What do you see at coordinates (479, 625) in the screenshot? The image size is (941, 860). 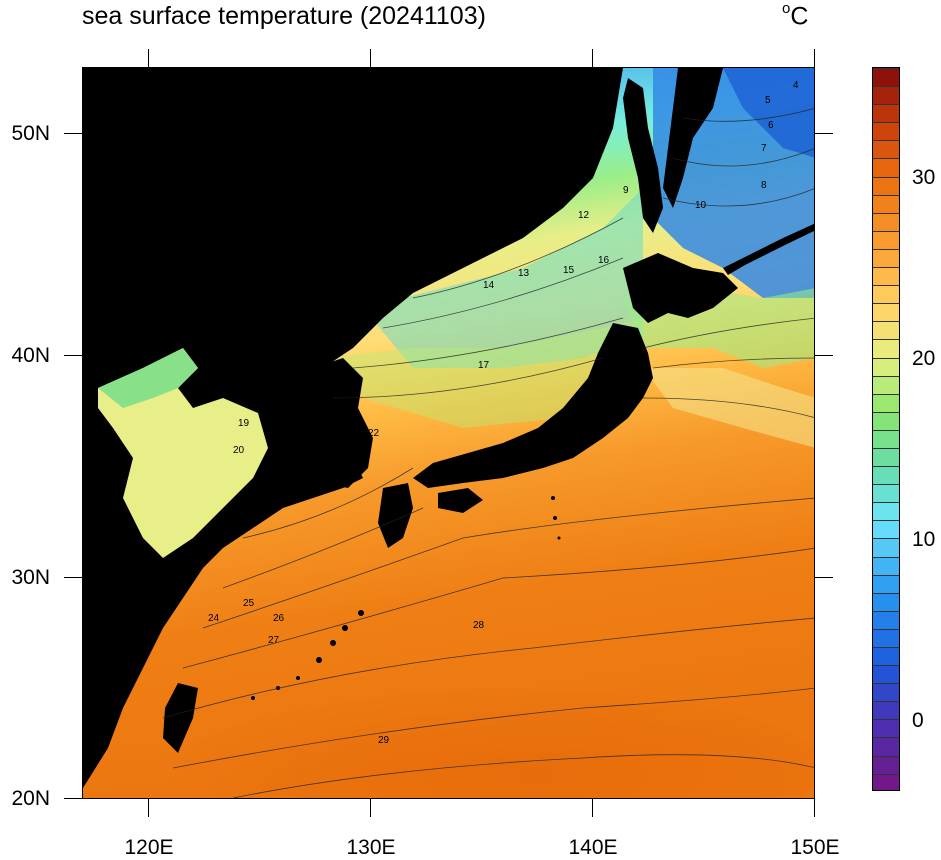 I see `isotherm-label: 28` at bounding box center [479, 625].